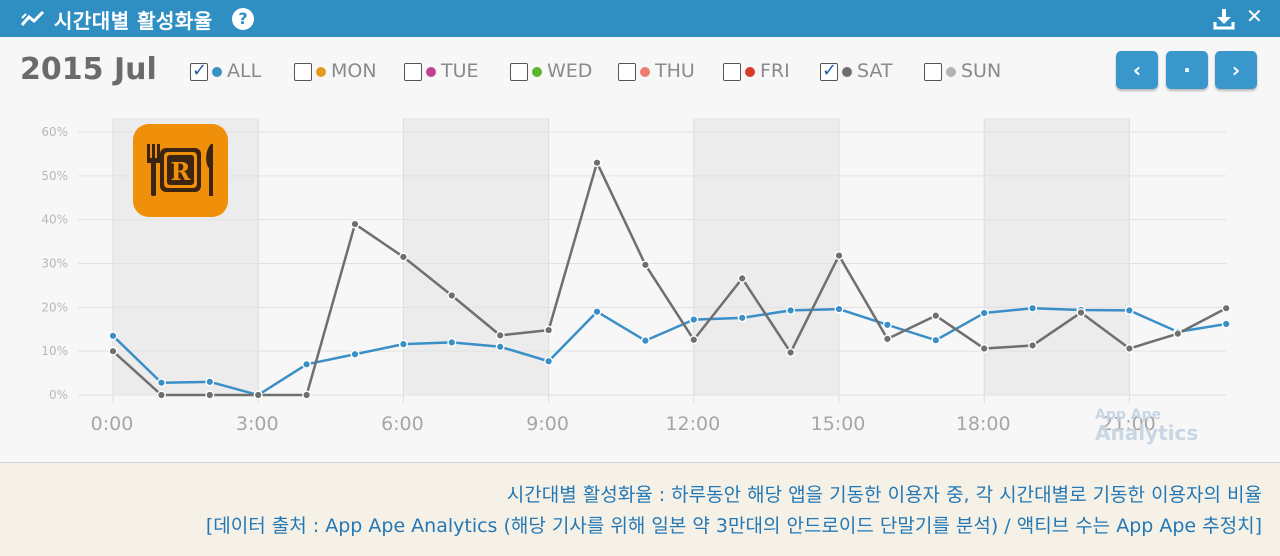 The height and width of the screenshot is (556, 1280). Describe the element at coordinates (1128, 415) in the screenshot. I see `watermark-line1: App Ape` at that location.